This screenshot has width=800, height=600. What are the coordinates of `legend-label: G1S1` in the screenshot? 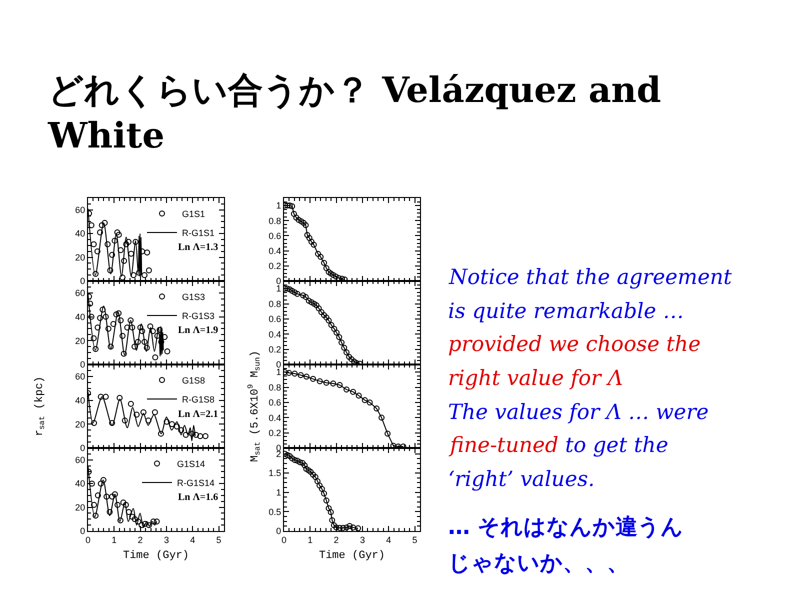 It's located at (194, 214).